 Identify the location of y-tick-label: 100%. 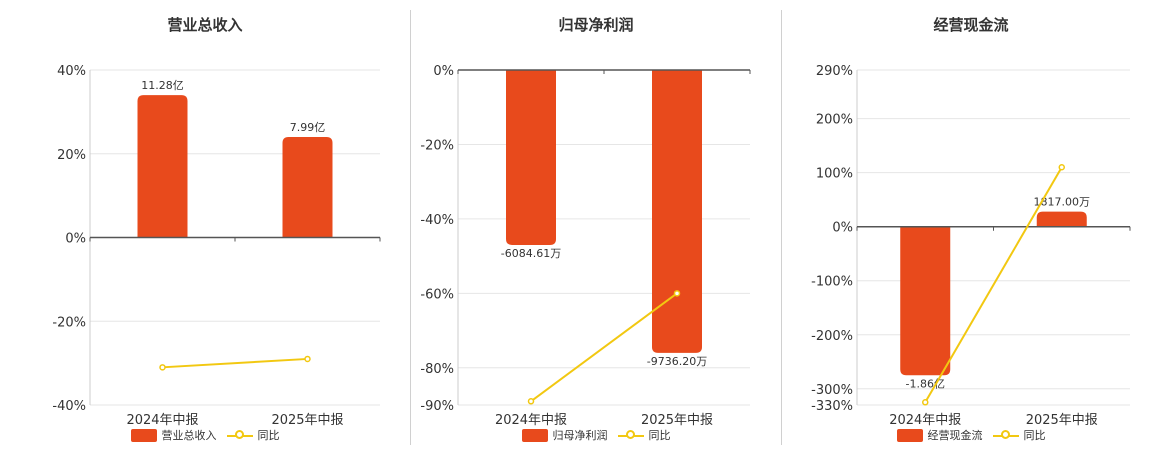
(834, 174).